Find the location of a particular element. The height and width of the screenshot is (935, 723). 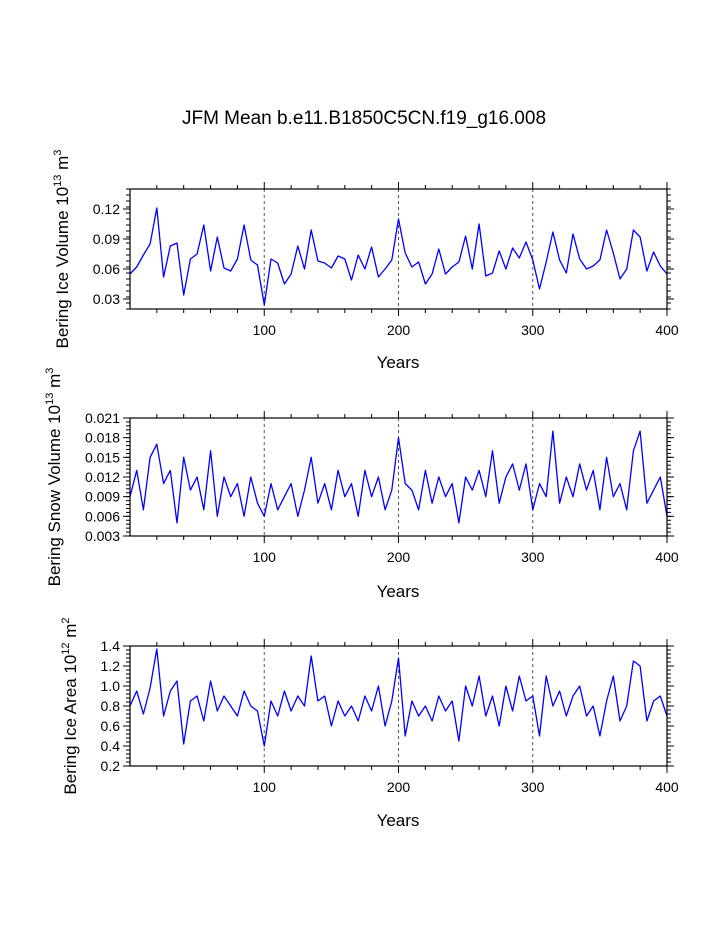

y-tick-labels: 0.003 0.006 0.009 0.012 0.015 0.018 0.021 is located at coordinates (102, 477).